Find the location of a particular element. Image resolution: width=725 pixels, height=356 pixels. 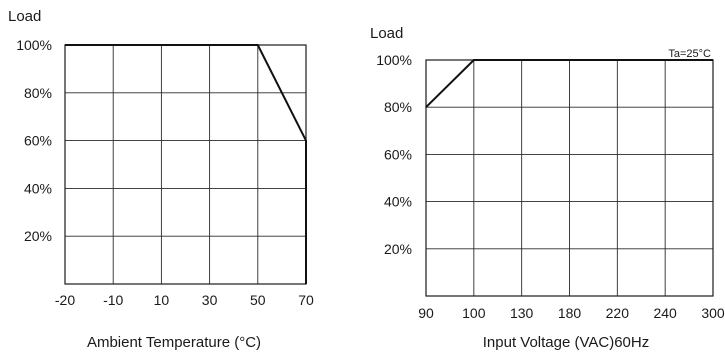

x-axis-title: Input Voltage (VAC)60Hz is located at coordinates (566, 342).